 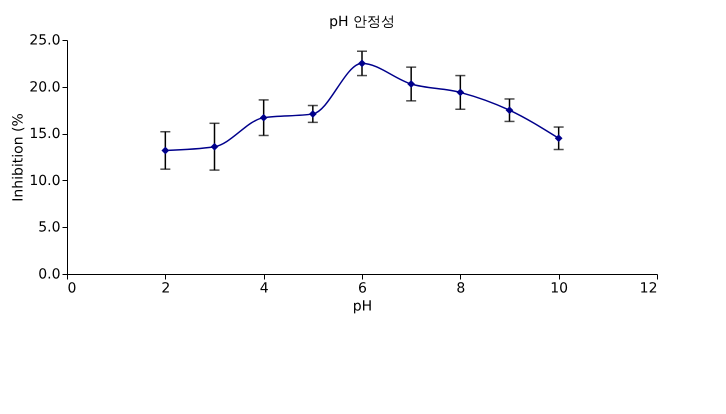 What do you see at coordinates (559, 288) in the screenshot?
I see `x-tick-label: 10` at bounding box center [559, 288].